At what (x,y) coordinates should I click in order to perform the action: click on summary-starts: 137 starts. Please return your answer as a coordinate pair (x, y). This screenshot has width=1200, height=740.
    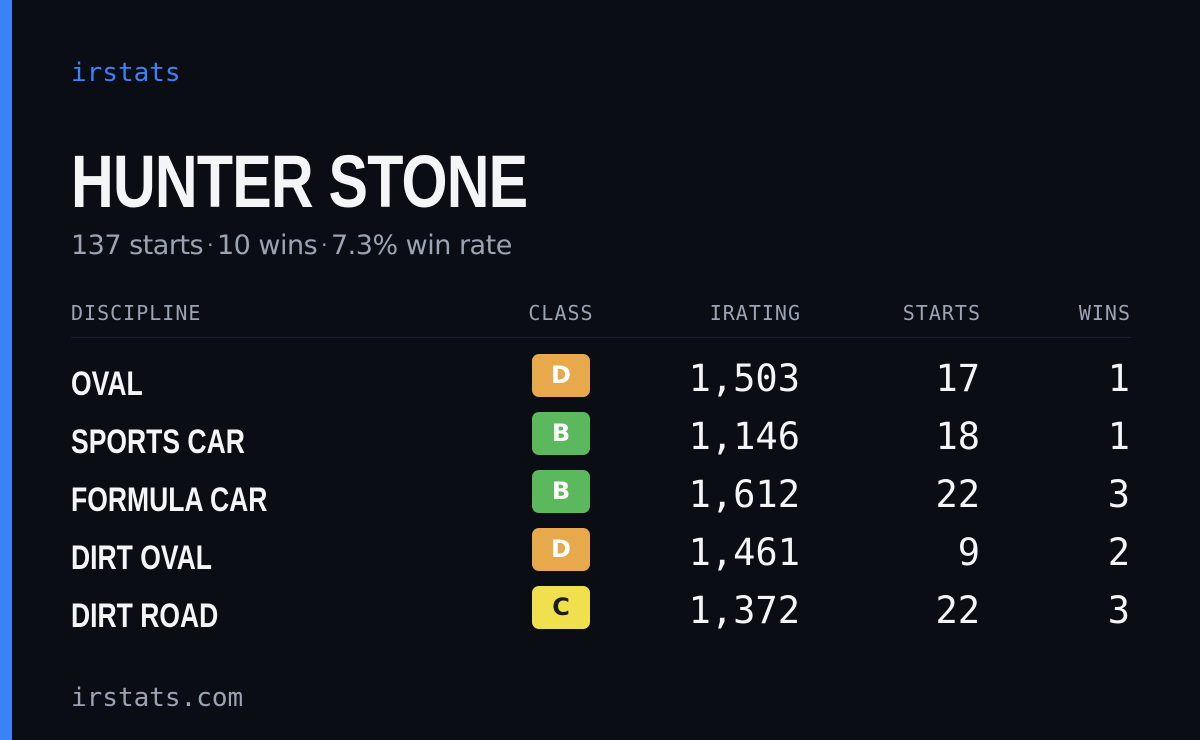
    Looking at the image, I should click on (137, 245).